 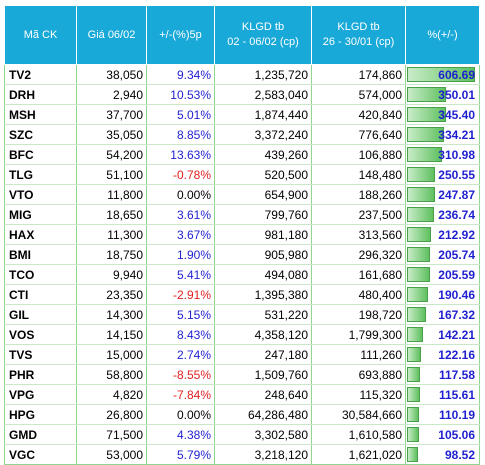 I want to click on change-cell: -2.91%, so click(x=180, y=294).